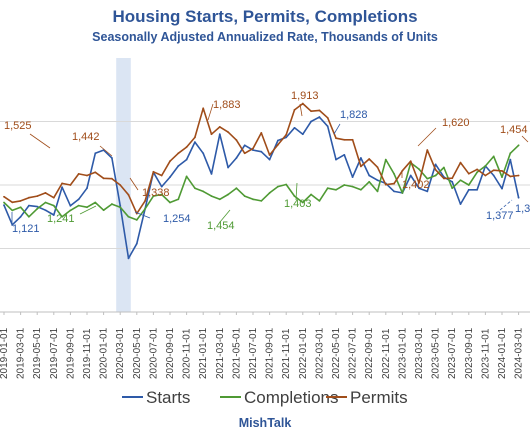  I want to click on legend: Starts Completions Permits, so click(265, 397).